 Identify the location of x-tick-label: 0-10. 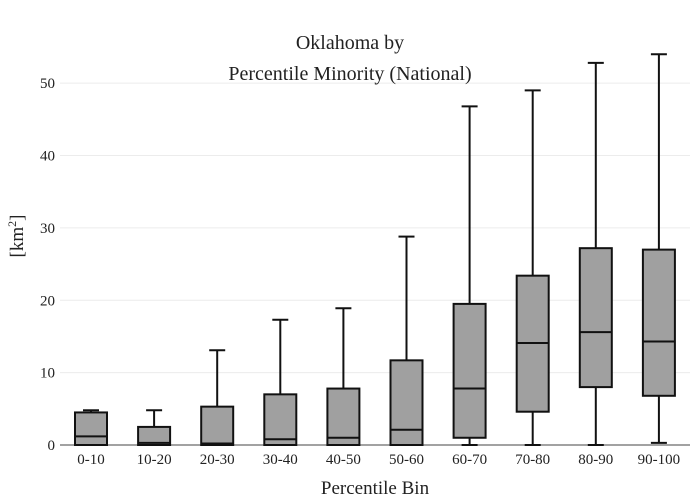
(91, 460).